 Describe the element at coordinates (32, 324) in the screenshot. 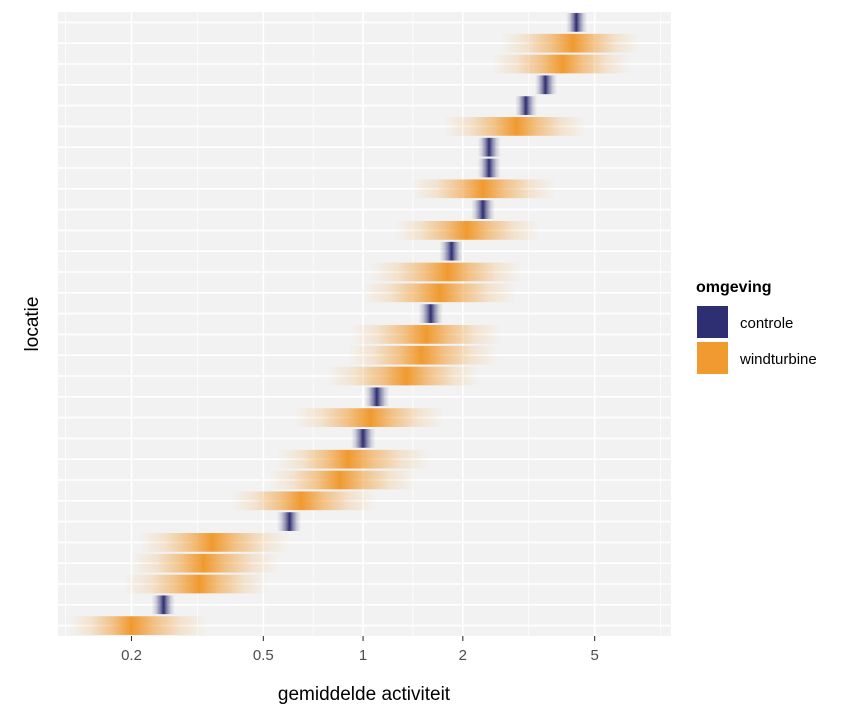

I see `y-axis-title: locatie` at that location.